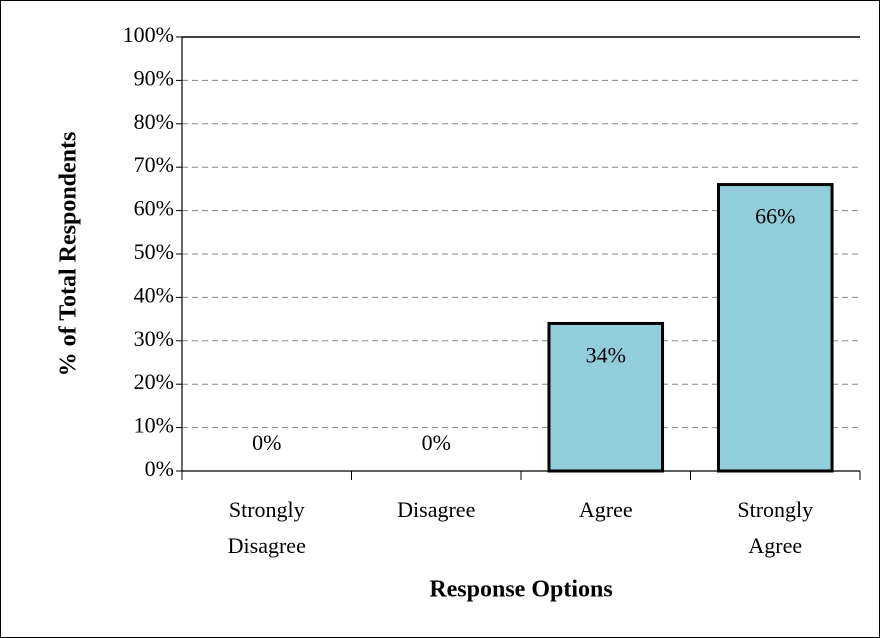  Describe the element at coordinates (154, 77) in the screenshot. I see `y-tick-label: 90%` at that location.